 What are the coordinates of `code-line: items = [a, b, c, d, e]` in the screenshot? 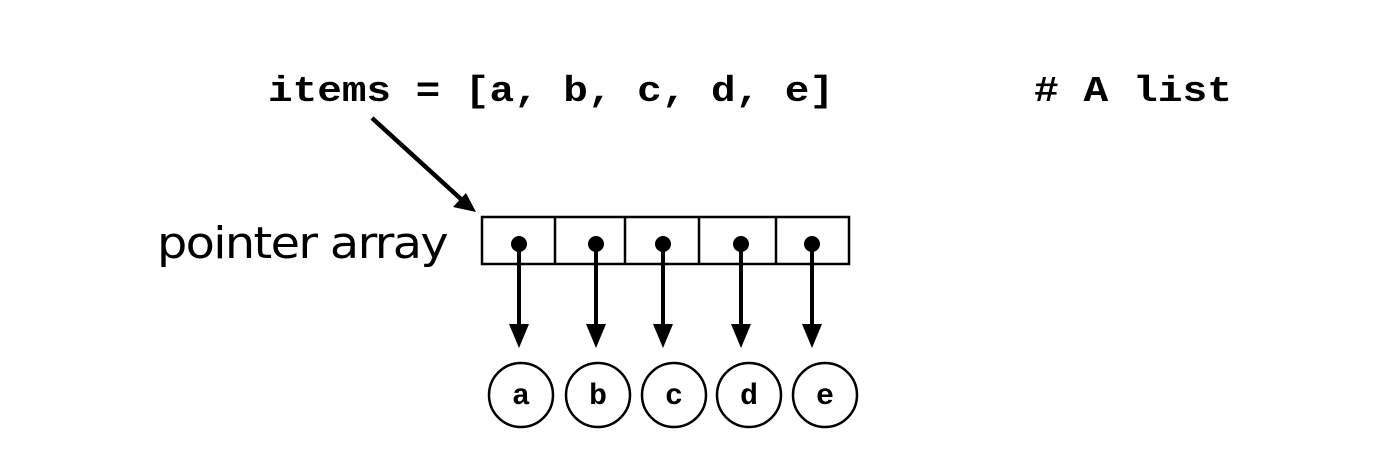 It's located at (551, 91).